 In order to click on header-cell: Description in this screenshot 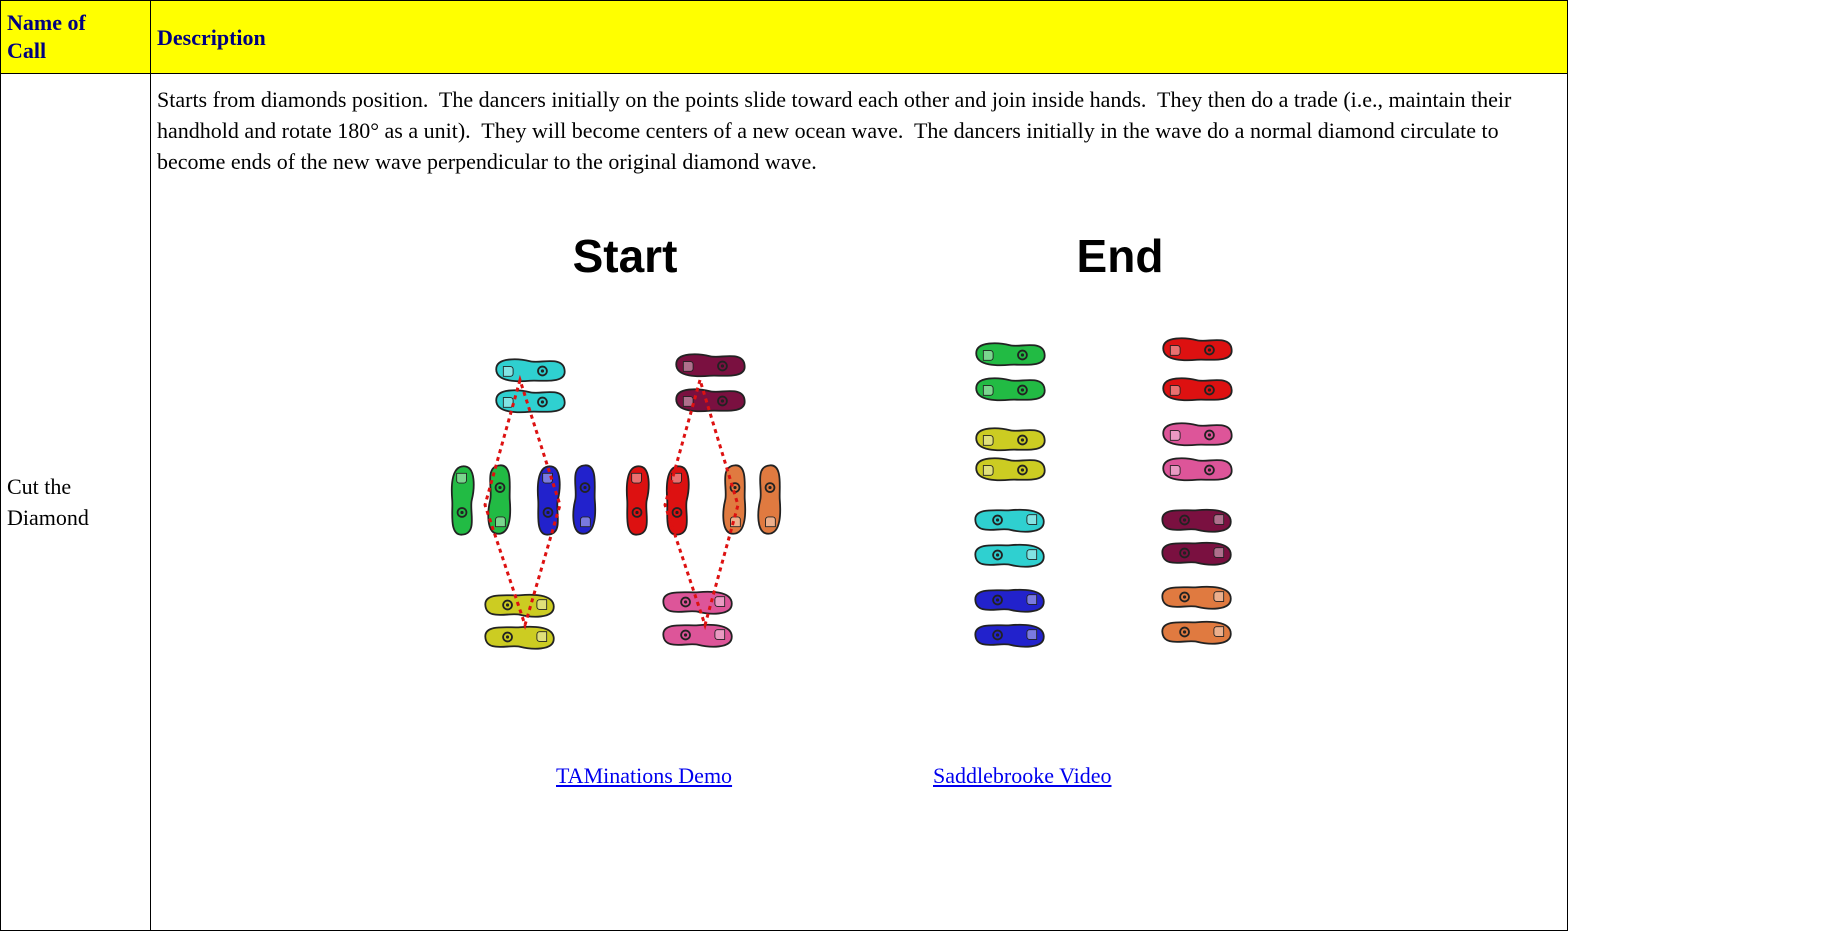, I will do `click(859, 37)`.